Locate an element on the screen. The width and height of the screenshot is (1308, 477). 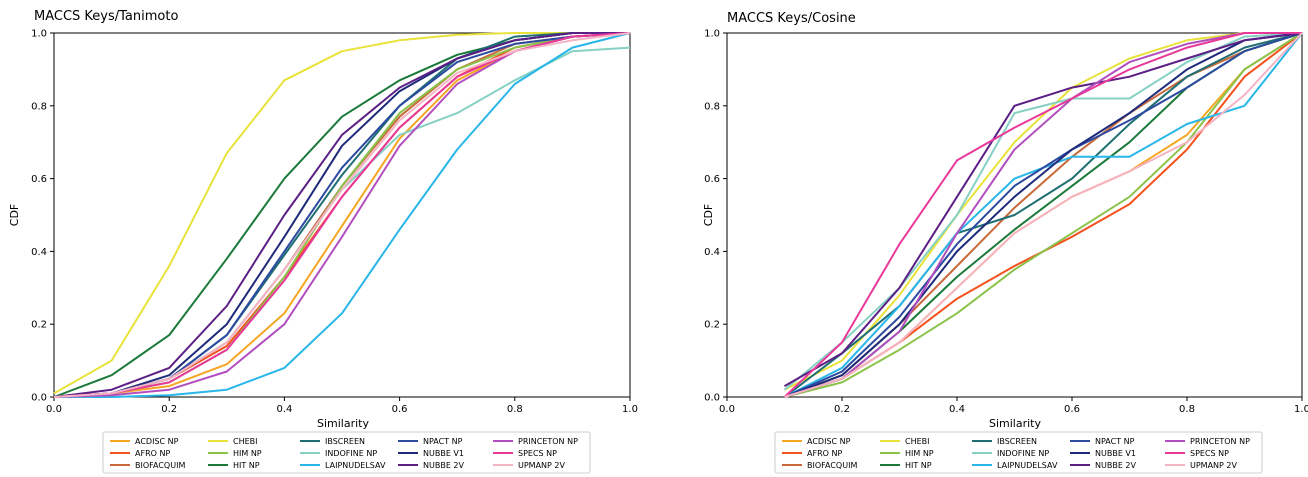
legend-item-specs-np: SPECS NP is located at coordinates (1197, 453).